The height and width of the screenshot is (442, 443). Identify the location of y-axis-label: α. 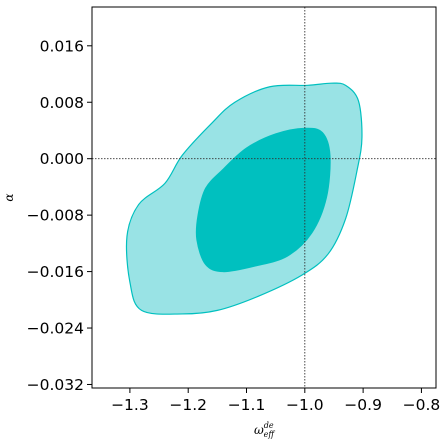
(9, 197).